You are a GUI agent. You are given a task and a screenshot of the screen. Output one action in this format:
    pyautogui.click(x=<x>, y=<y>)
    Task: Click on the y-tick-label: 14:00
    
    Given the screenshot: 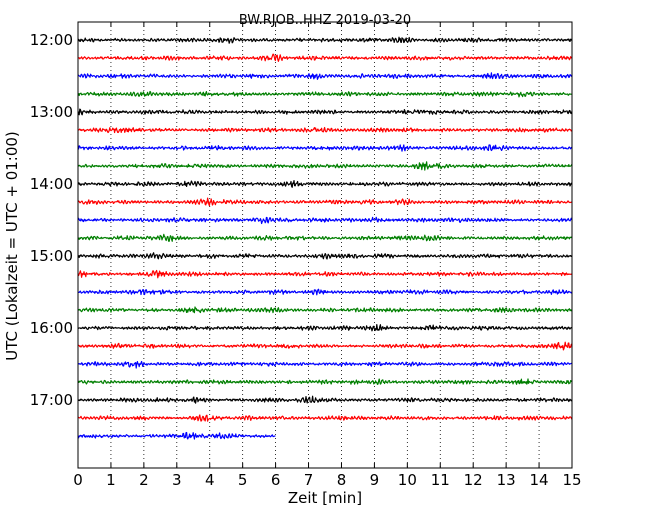 What is the action you would take?
    pyautogui.click(x=51, y=184)
    